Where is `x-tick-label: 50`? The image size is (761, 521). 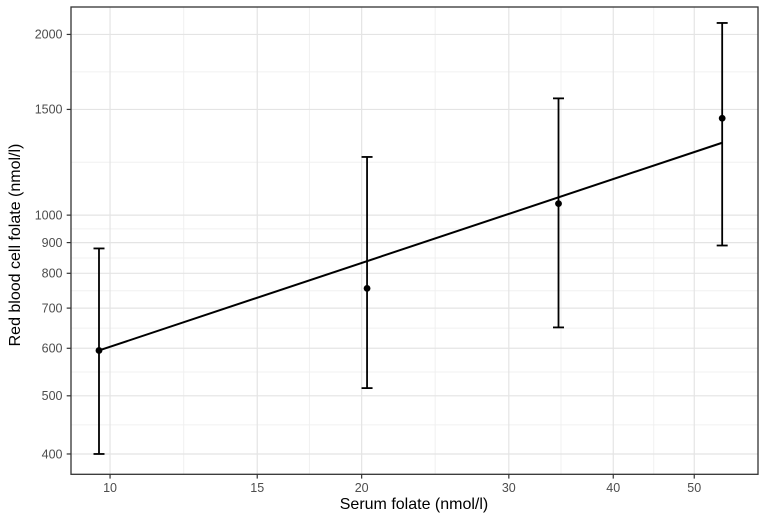
x-tick-label: 50 is located at coordinates (694, 488).